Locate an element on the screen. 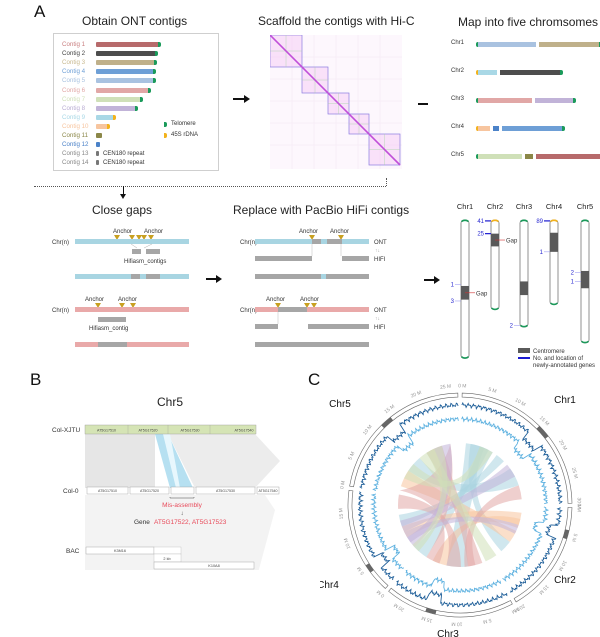 The height and width of the screenshot is (637, 600). bac-clone is located at coordinates (204, 565).